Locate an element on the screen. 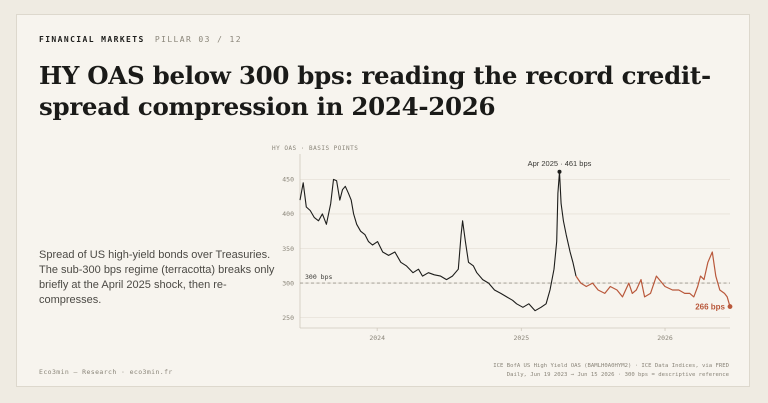  peak-label: Apr 2025 · 461 bps is located at coordinates (560, 163).